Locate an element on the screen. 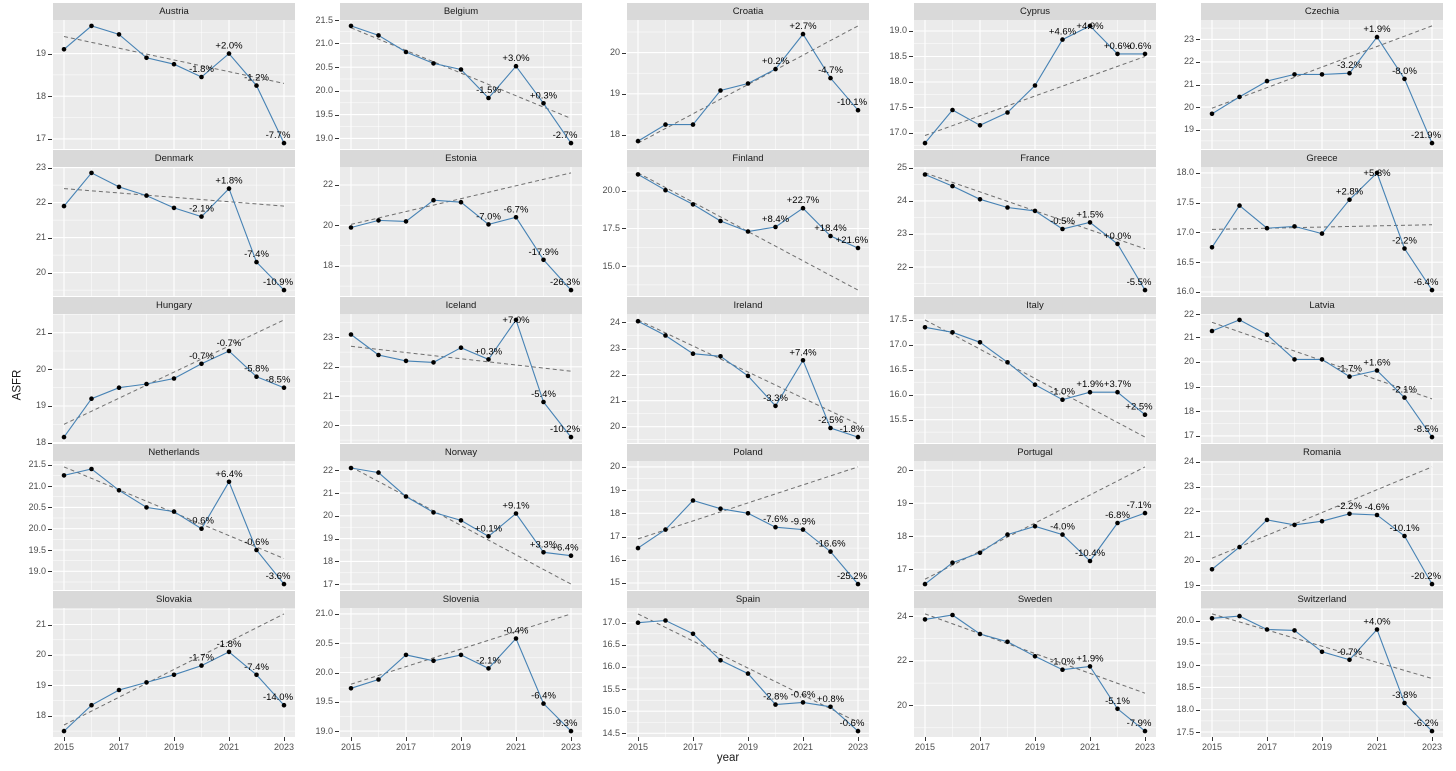 This screenshot has height=771, width=1456. svg-text: +9.1% is located at coordinates (516, 506).